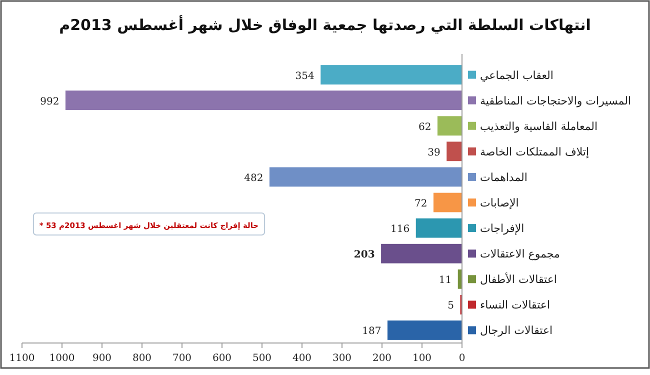 This screenshot has height=375, width=650. Describe the element at coordinates (304, 76) in the screenshot. I see `data-label: 354` at that location.